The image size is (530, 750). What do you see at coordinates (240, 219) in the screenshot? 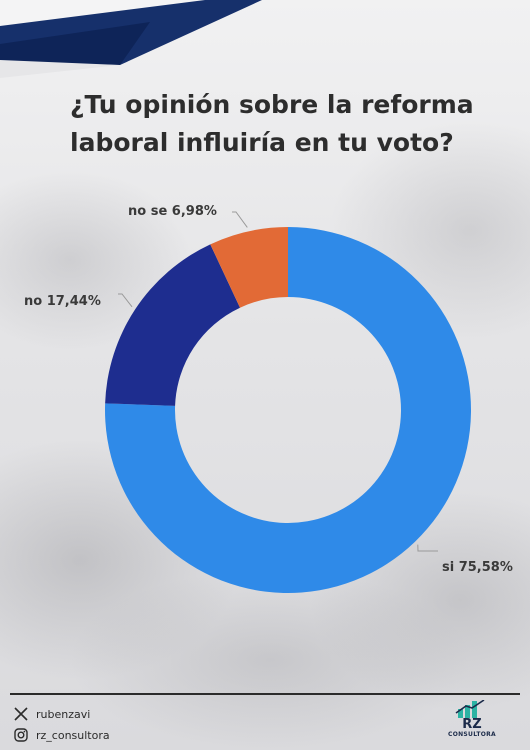
I see `leader-line-no-se` at bounding box center [240, 219].